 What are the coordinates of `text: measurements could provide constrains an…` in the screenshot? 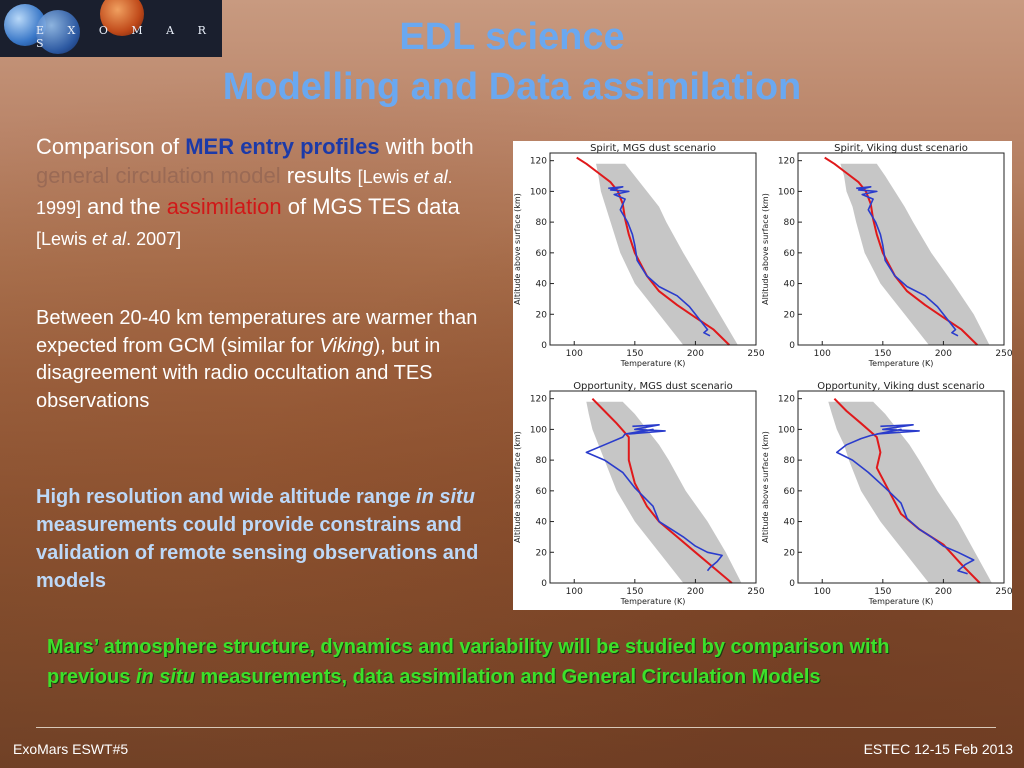 It's located at (257, 553).